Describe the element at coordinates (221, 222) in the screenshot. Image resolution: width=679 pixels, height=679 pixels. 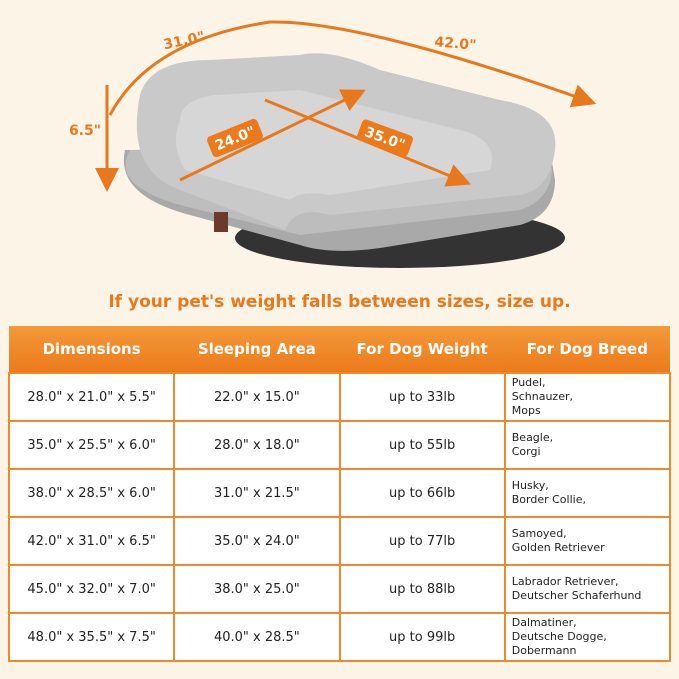
I see `bed-tag` at that location.